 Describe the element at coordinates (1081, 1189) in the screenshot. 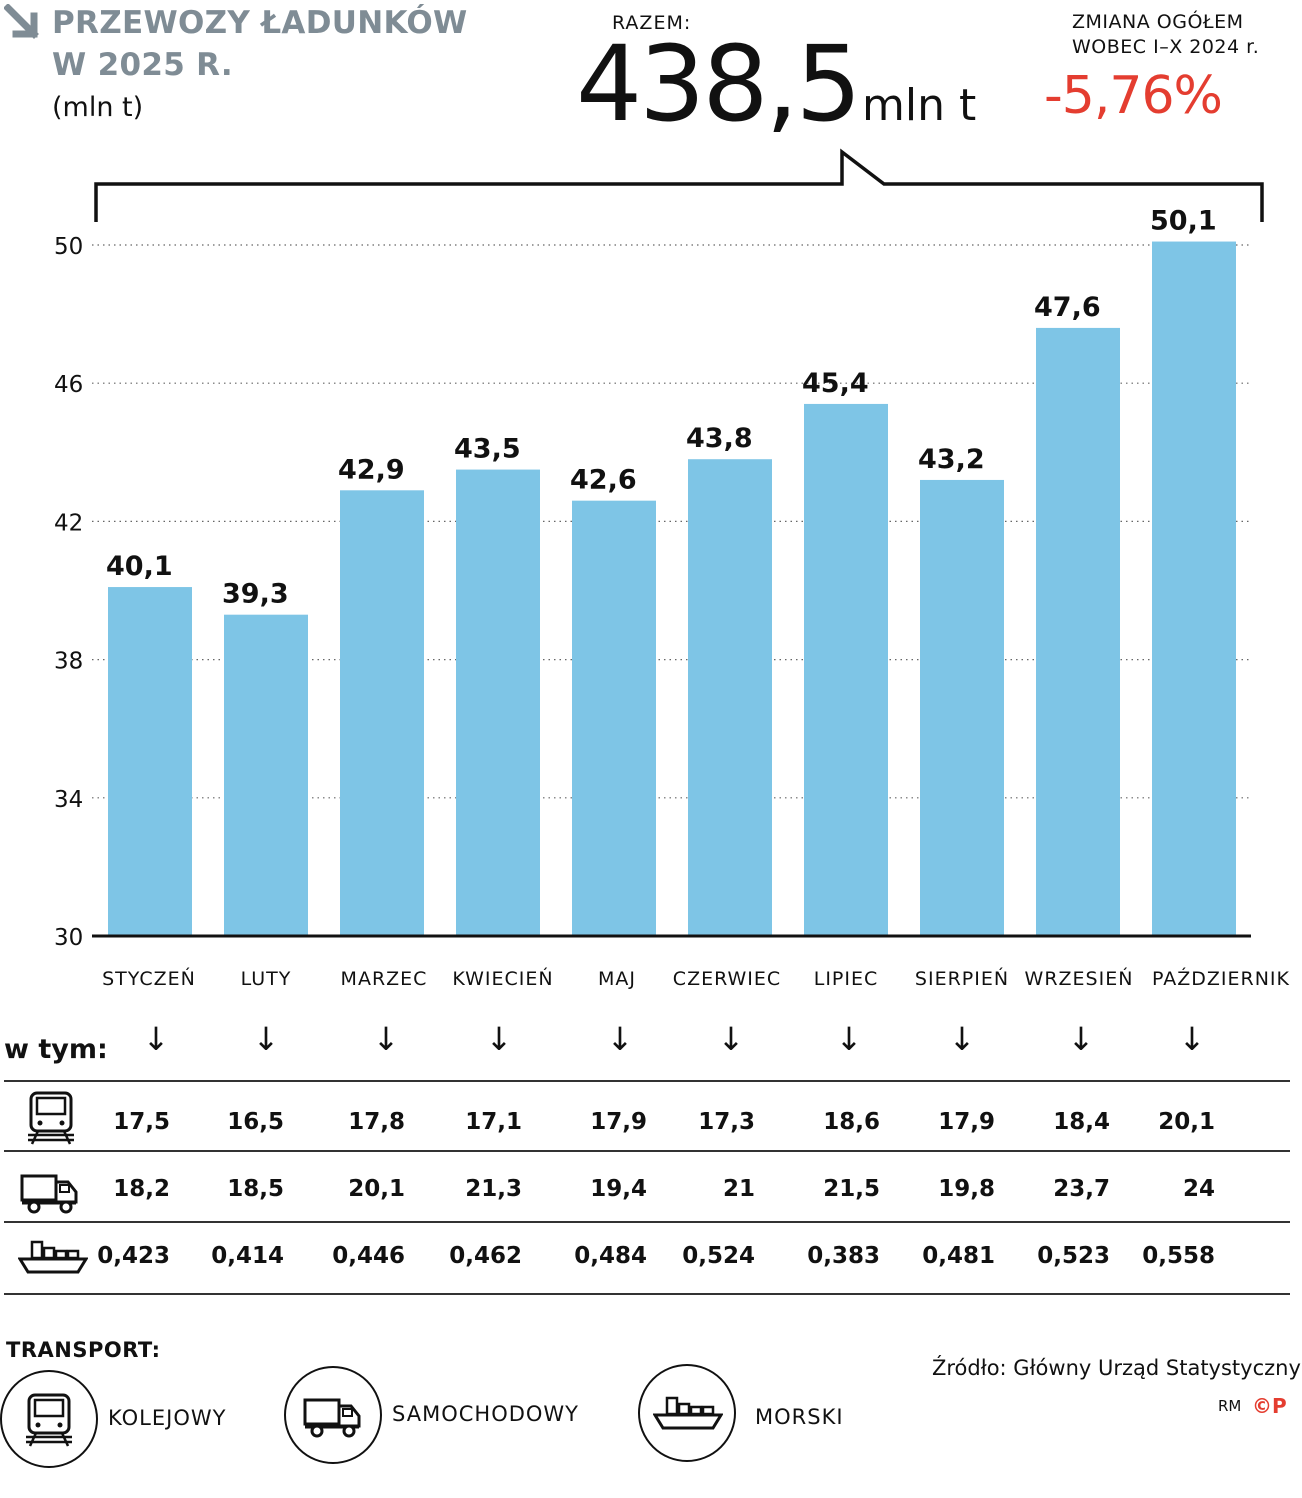

I see `table-cell: 23,7` at that location.